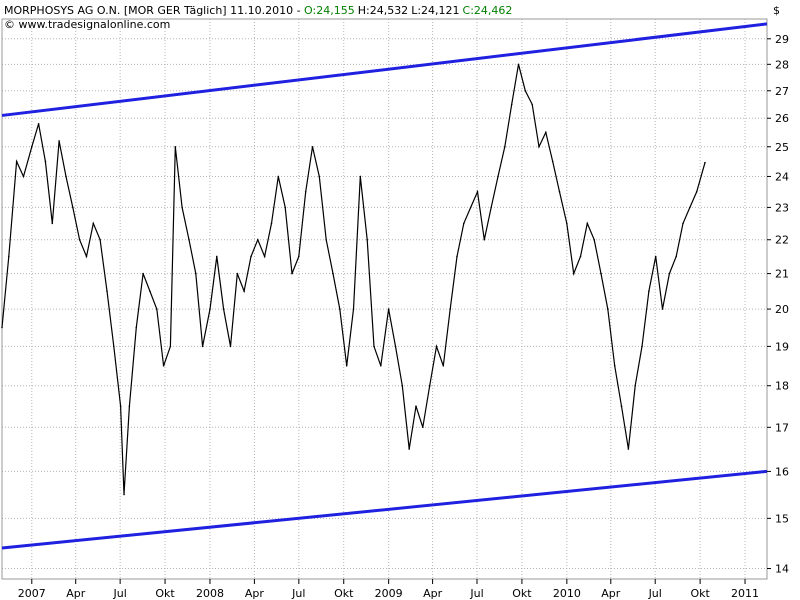 Image resolution: width=800 pixels, height=600 pixels. What do you see at coordinates (782, 518) in the screenshot?
I see `y-tick-label: 15` at bounding box center [782, 518].